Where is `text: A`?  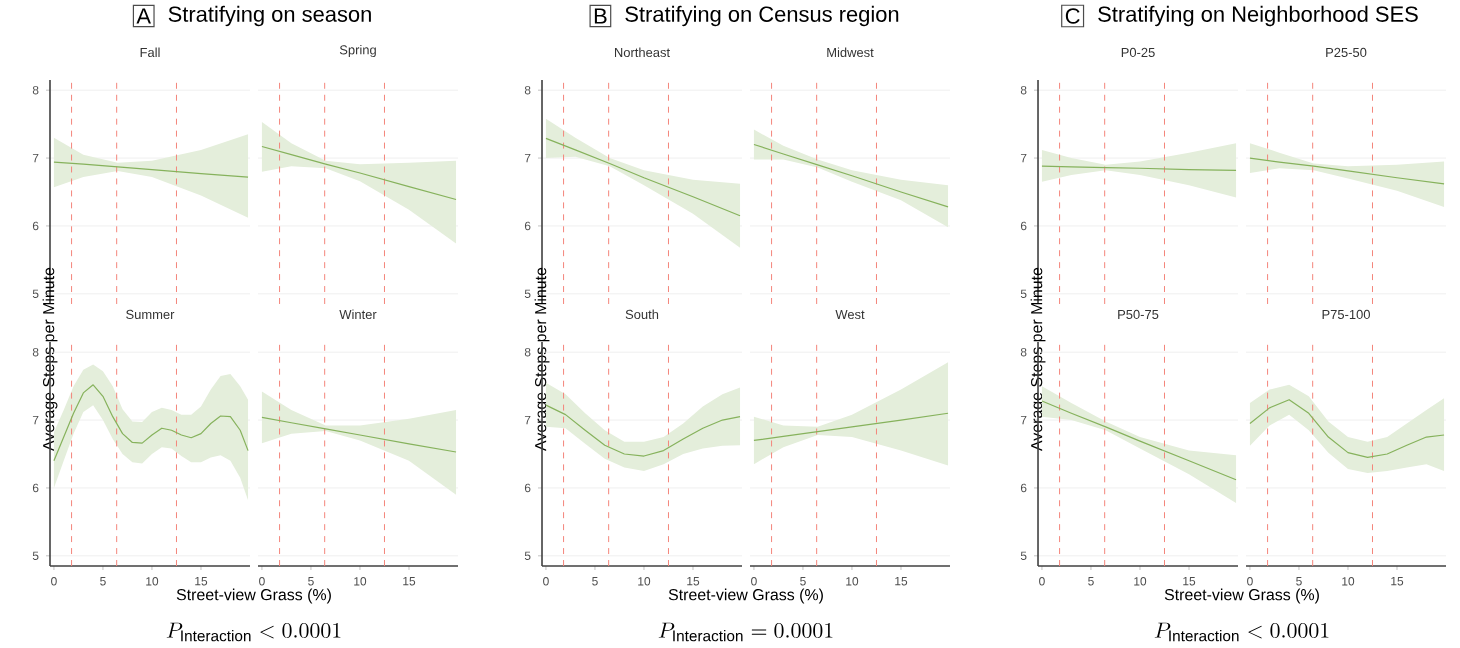
text: A is located at coordinates (143, 16).